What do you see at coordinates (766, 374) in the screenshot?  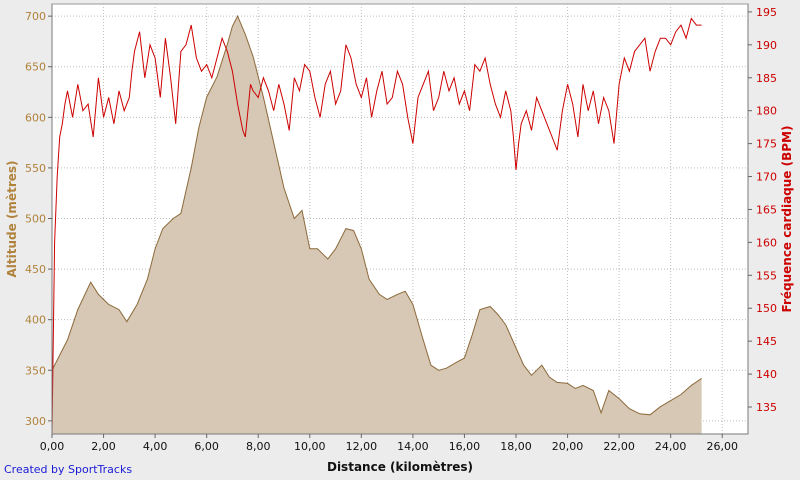 I see `right-tick-label: 140` at bounding box center [766, 374].